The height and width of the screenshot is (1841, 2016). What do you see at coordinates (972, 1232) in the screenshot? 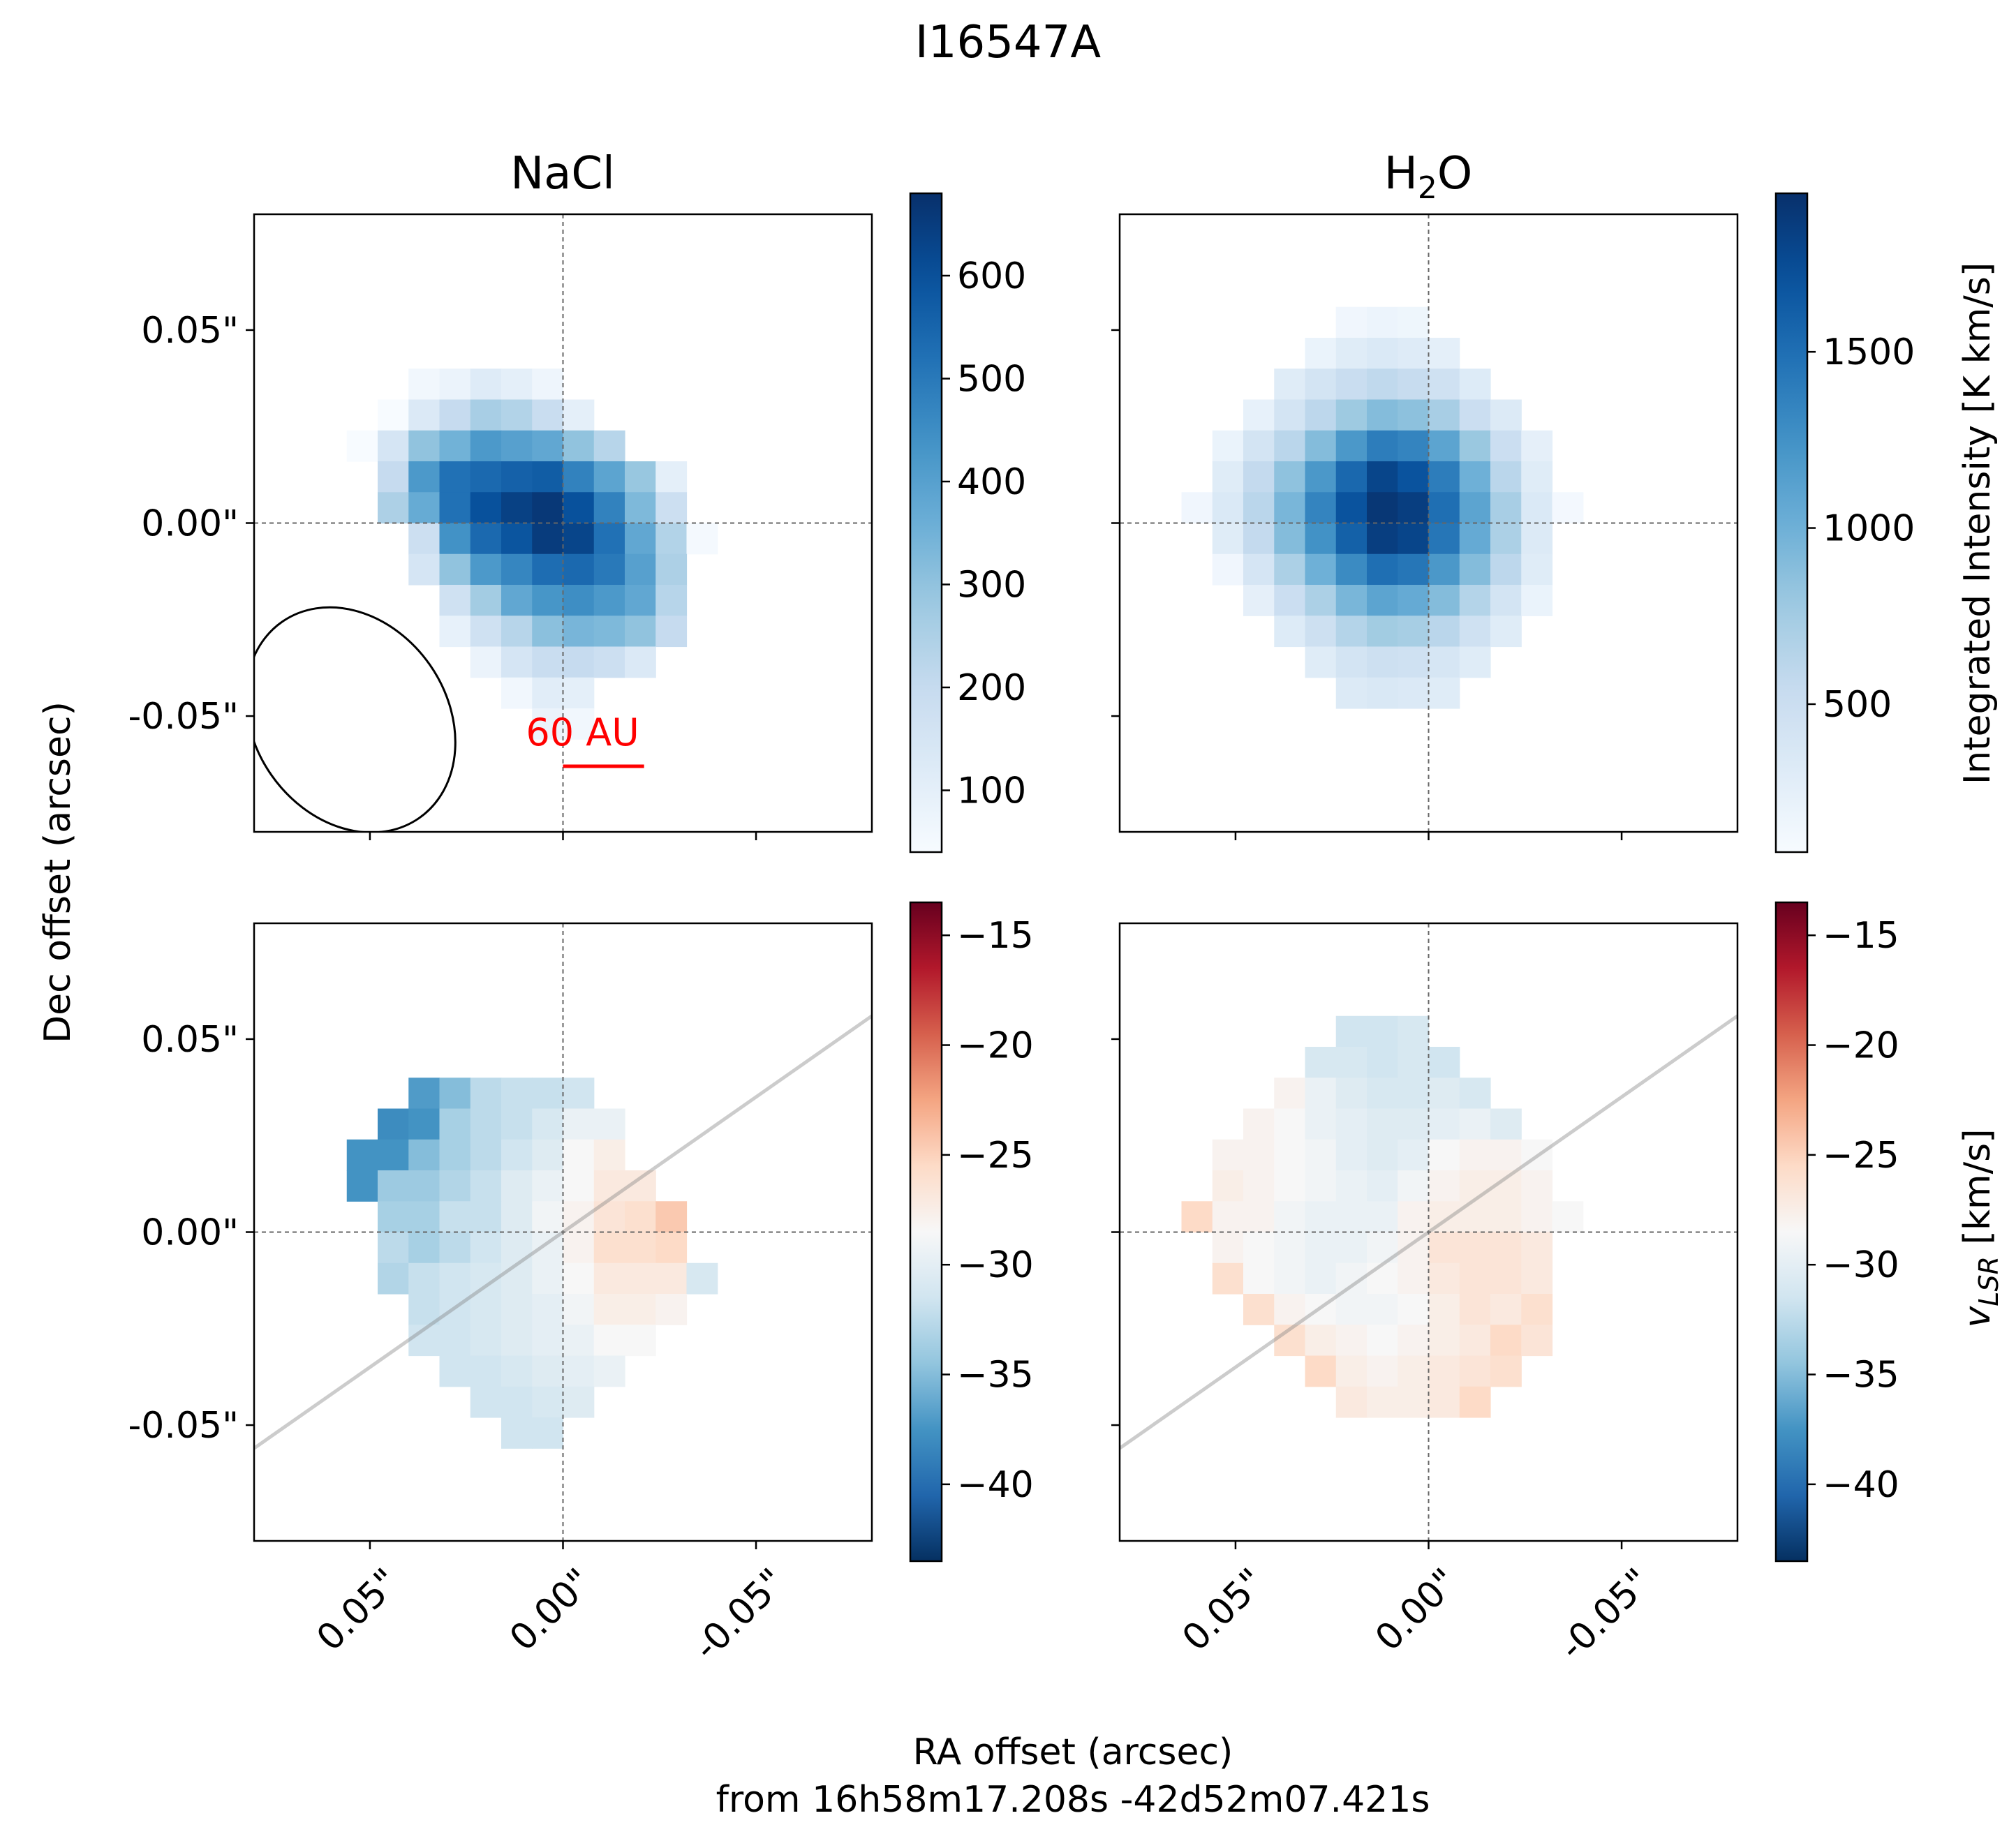
I see `nacl-velocity-colorbar: −40 −35 −30 −25 −20 −15` at bounding box center [972, 1232].